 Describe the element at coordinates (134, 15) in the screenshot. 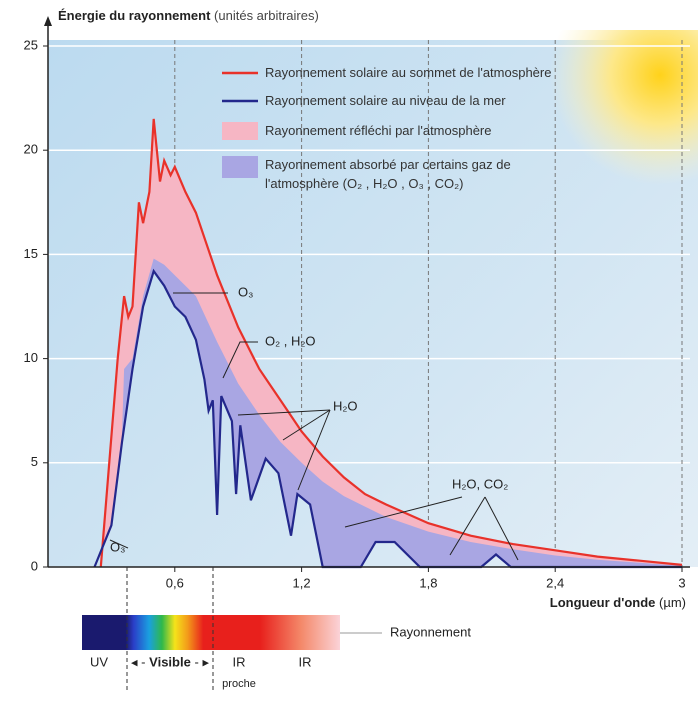

I see `y-label-main: Énergie du rayonnement` at that location.